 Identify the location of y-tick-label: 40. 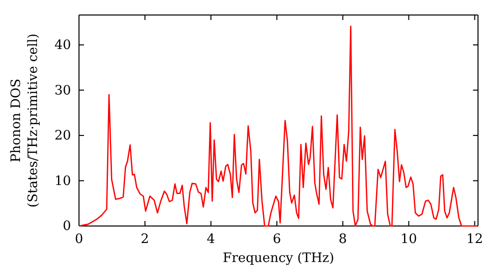
(62, 46).